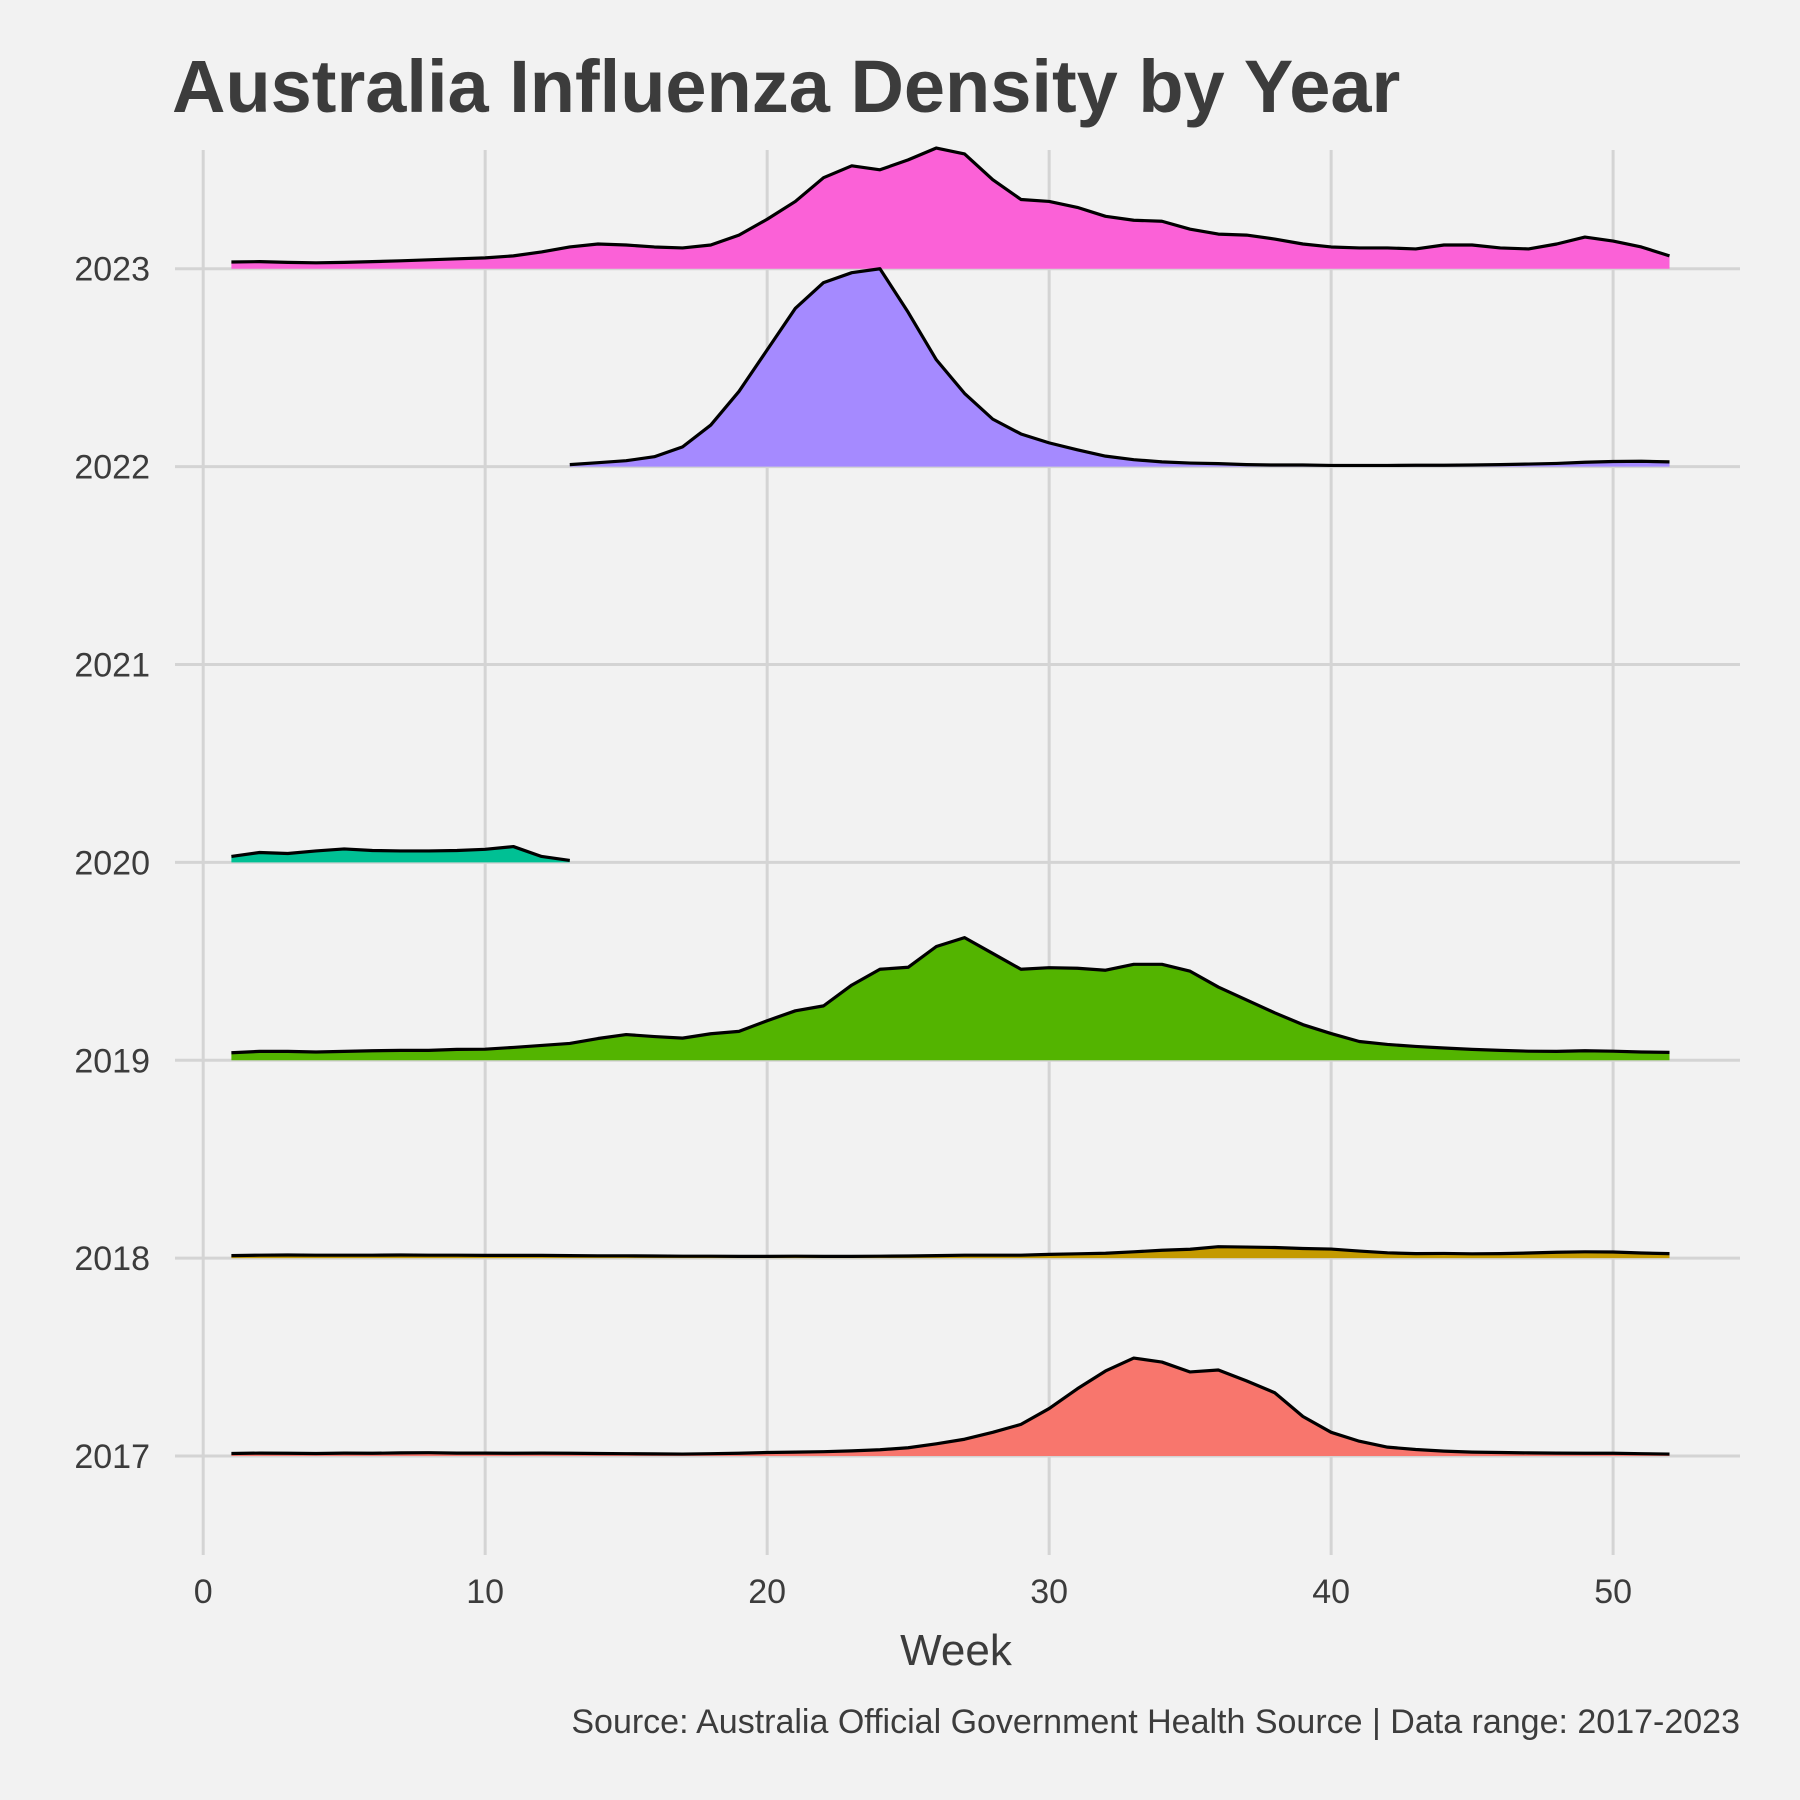 This screenshot has width=1800, height=1800. I want to click on ridge-line-2023, so click(950, 205).